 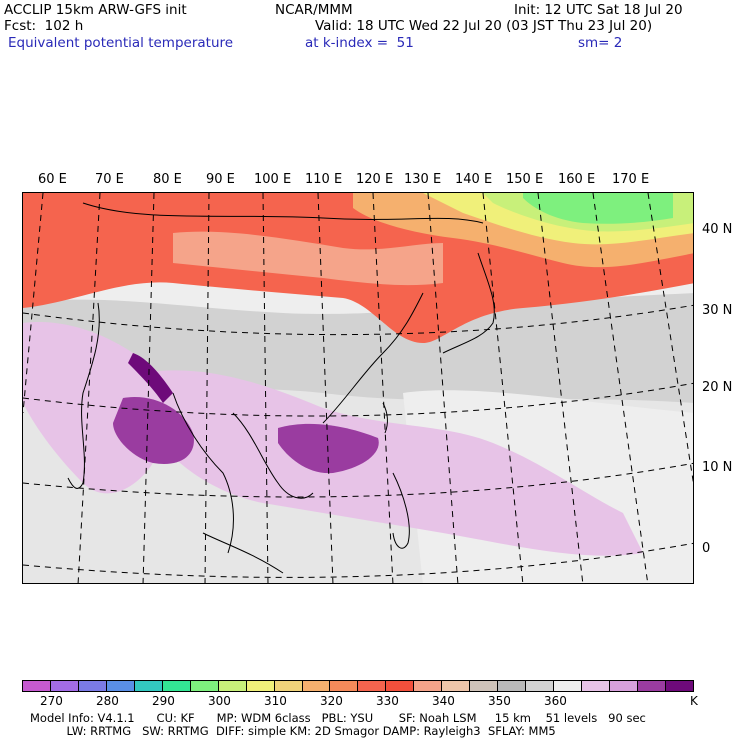 What do you see at coordinates (694, 701) in the screenshot?
I see `colorbar-unit: K` at bounding box center [694, 701].